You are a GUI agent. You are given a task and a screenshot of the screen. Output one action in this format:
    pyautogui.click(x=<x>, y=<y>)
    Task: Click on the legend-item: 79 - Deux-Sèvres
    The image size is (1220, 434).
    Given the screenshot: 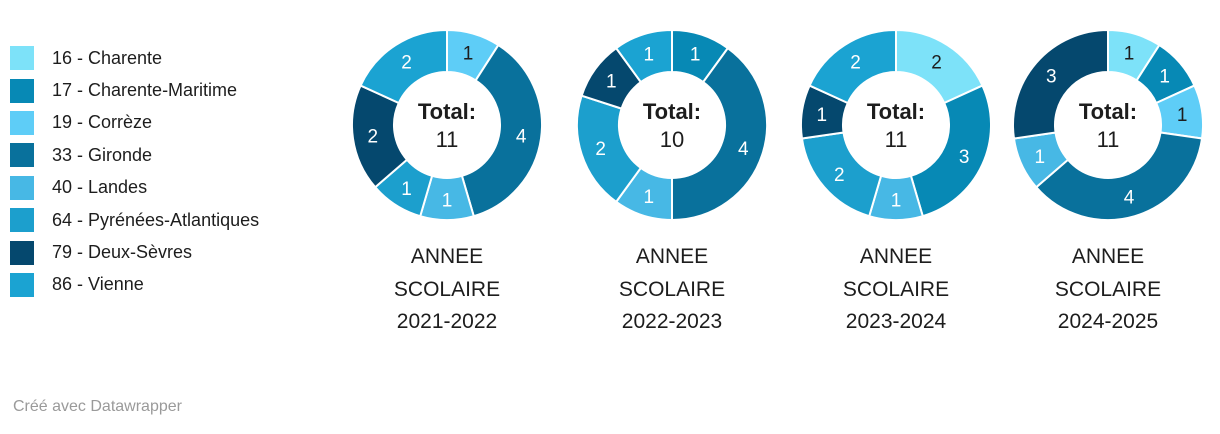 What is the action you would take?
    pyautogui.click(x=134, y=252)
    